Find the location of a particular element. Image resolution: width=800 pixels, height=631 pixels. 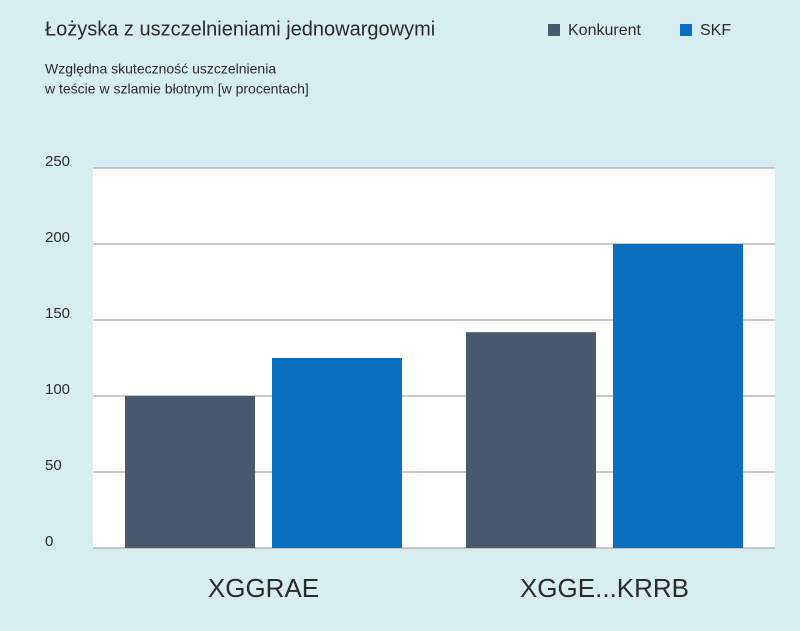

y-tick-label: 50 is located at coordinates (53, 465).